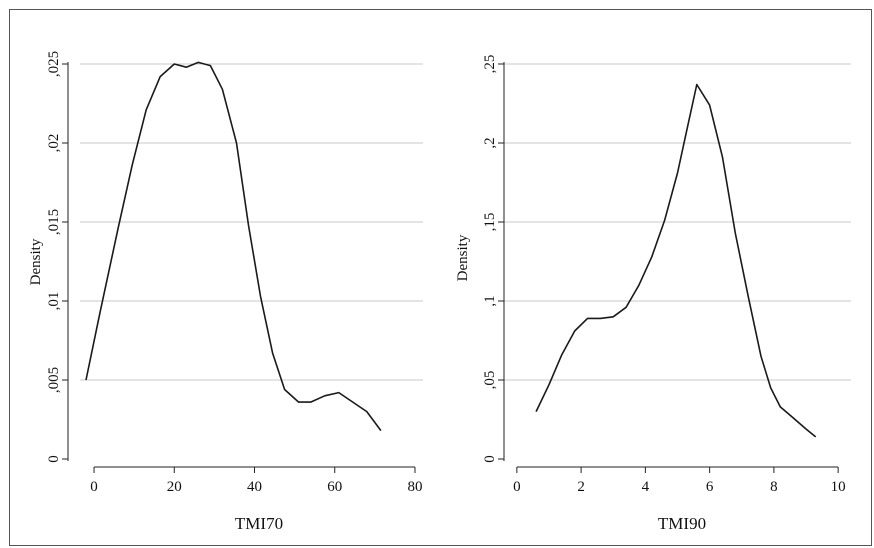  I want to click on x-tick-label-tmi70: 80, so click(414, 487).